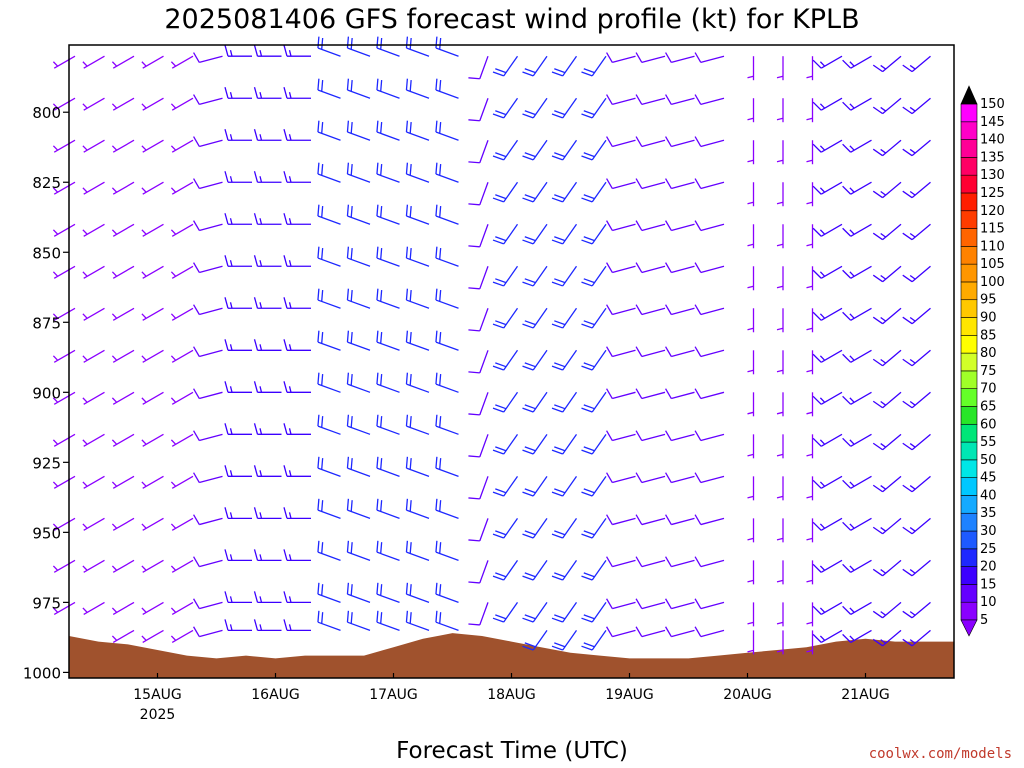 Image resolution: width=1024 pixels, height=768 pixels. Describe the element at coordinates (984, 620) in the screenshot. I see `colorbar-label: 5` at that location.